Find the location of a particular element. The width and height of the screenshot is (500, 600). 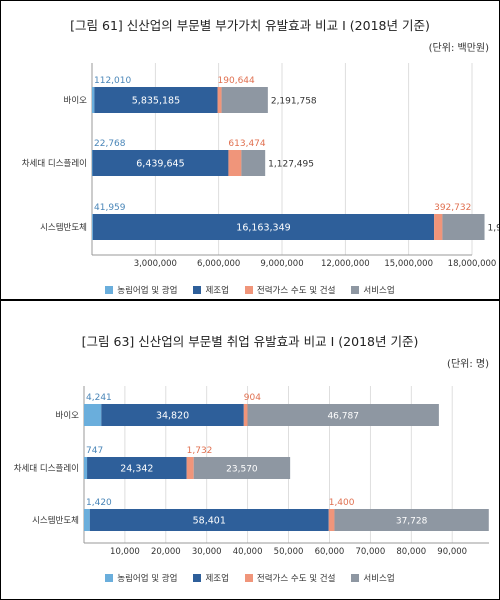

data-label-service: 1,127,495 is located at coordinates (291, 165).